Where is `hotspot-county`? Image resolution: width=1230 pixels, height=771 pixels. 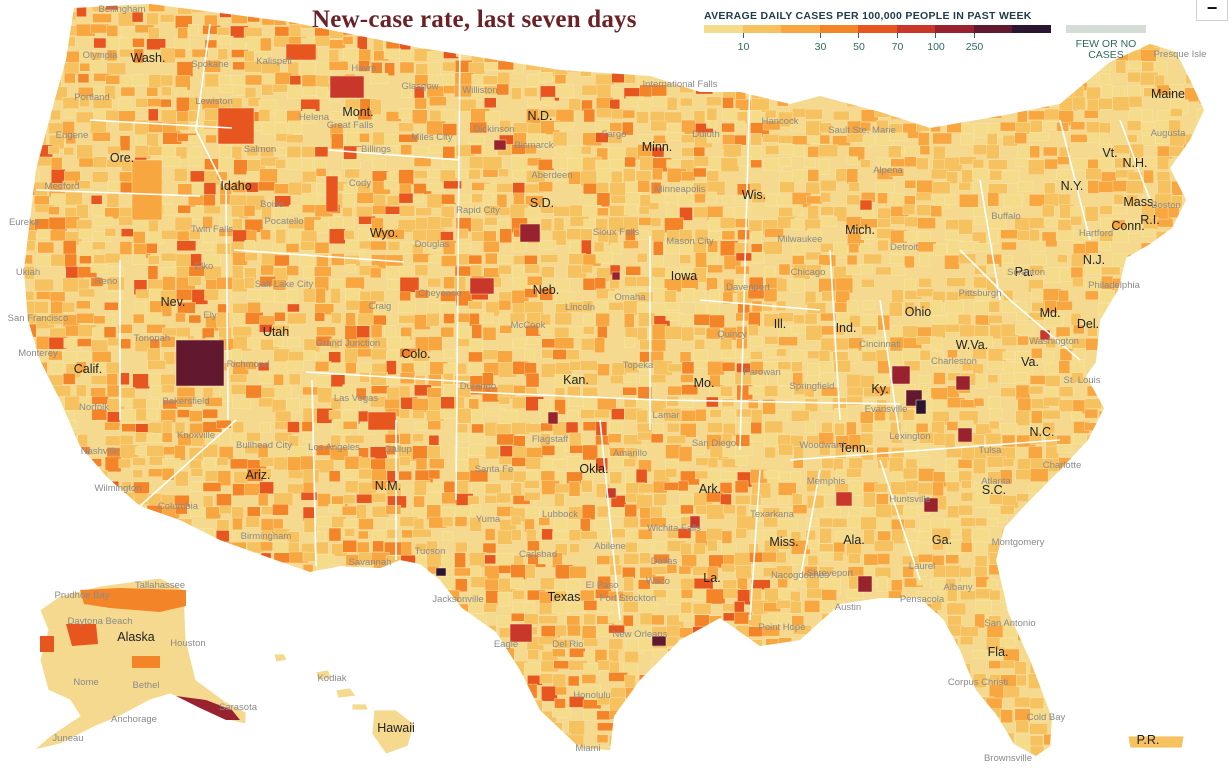 hotspot-county is located at coordinates (236, 126).